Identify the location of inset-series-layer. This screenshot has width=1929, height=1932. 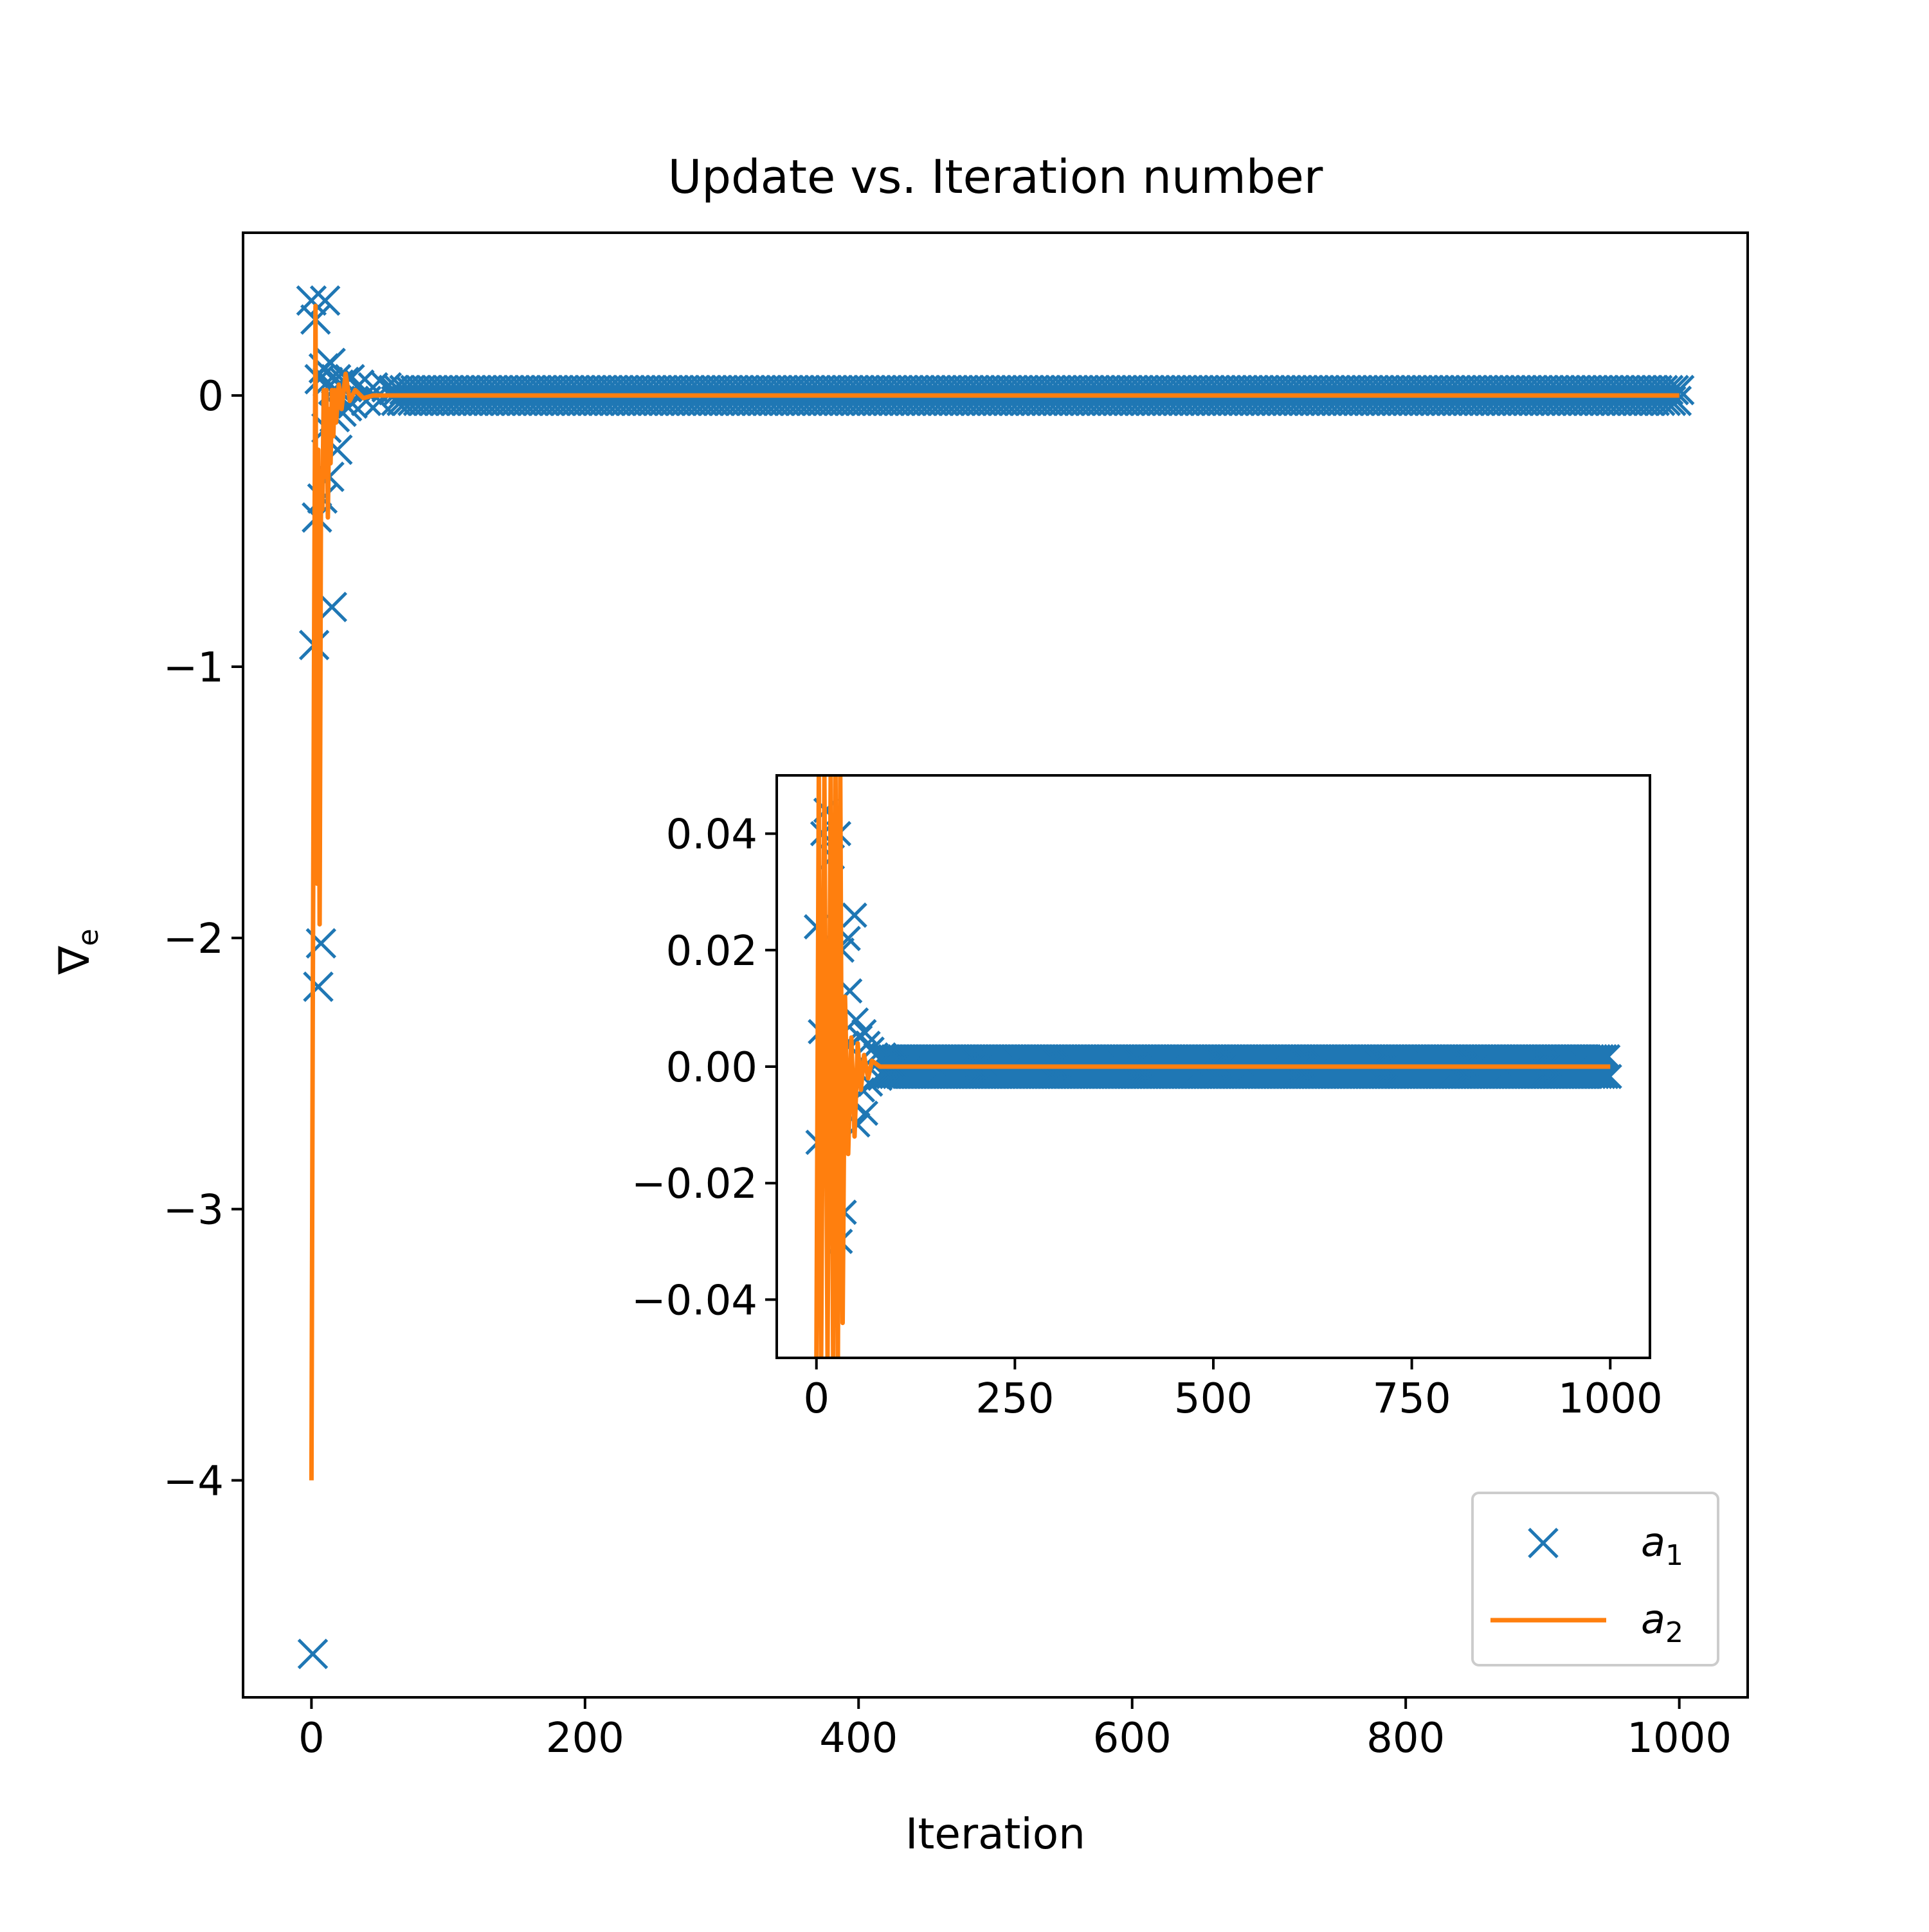
(1212, 1066).